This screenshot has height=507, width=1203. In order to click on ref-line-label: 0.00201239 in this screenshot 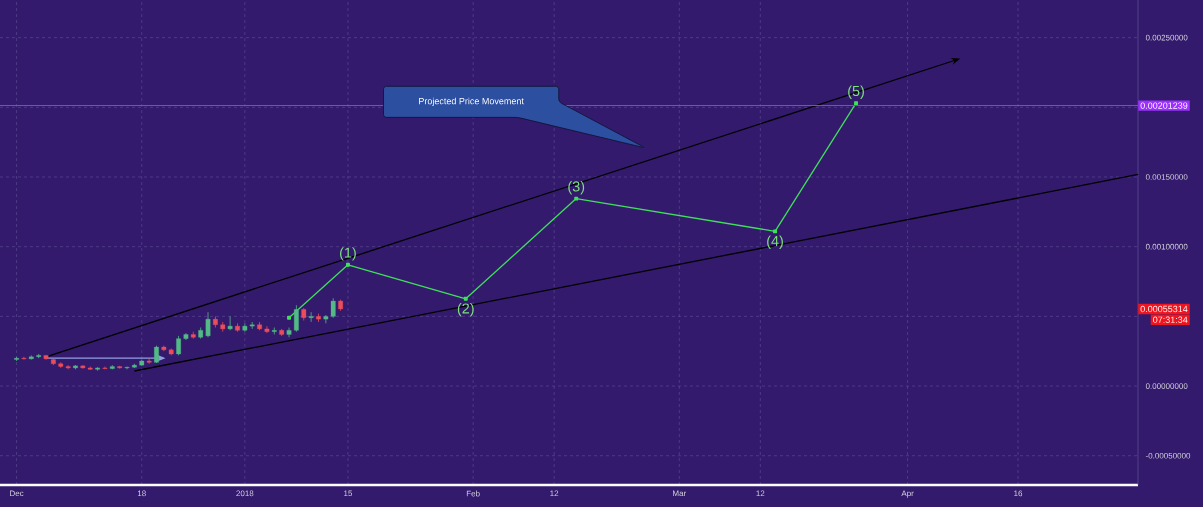, I will do `click(1164, 105)`.